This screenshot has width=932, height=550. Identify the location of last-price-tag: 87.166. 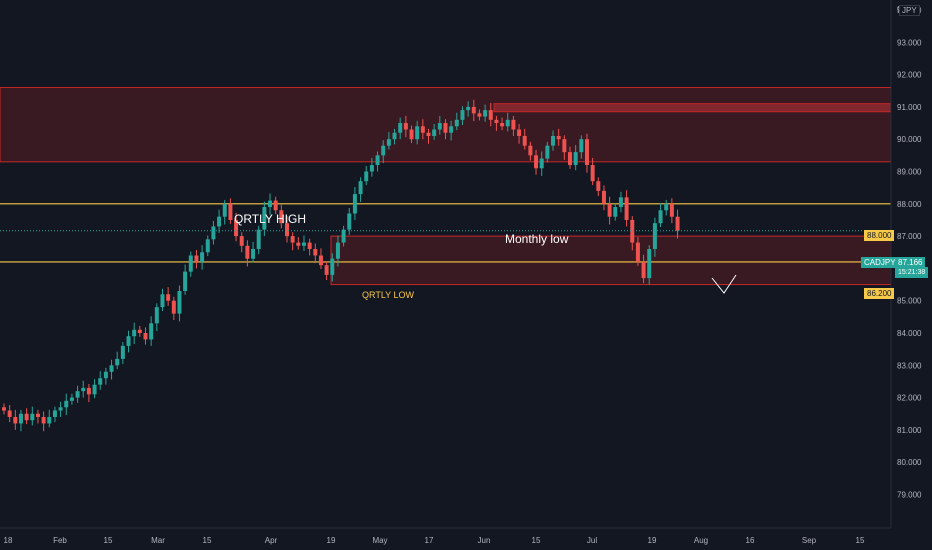
(910, 262).